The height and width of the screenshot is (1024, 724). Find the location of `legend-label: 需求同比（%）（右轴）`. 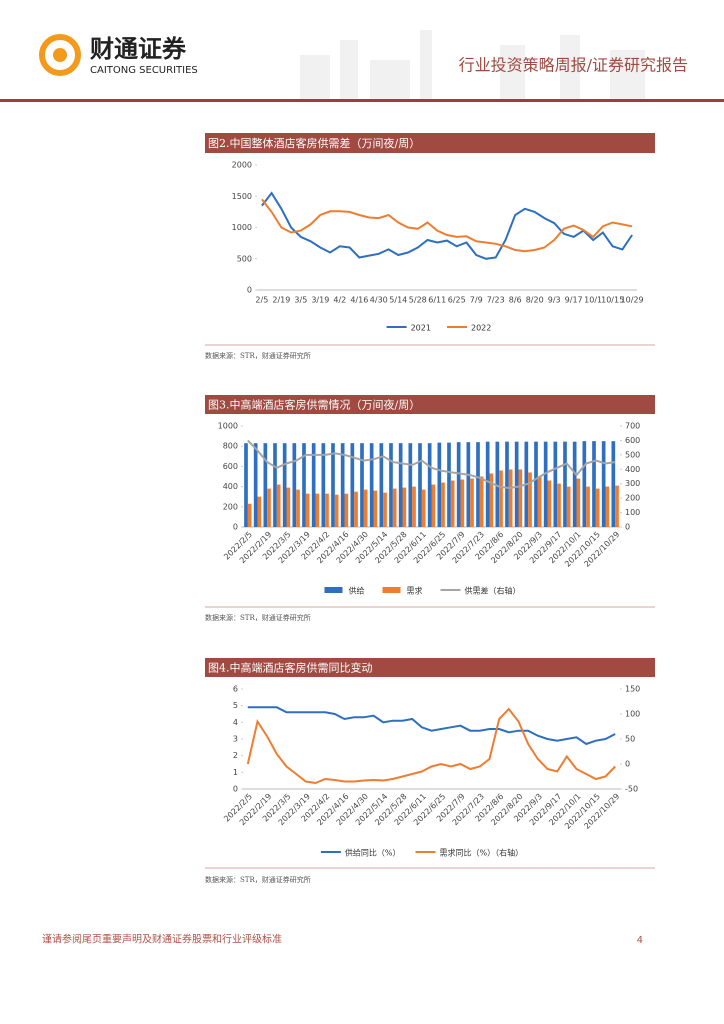

legend-label: 需求同比（%）（右轴） is located at coordinates (482, 853).